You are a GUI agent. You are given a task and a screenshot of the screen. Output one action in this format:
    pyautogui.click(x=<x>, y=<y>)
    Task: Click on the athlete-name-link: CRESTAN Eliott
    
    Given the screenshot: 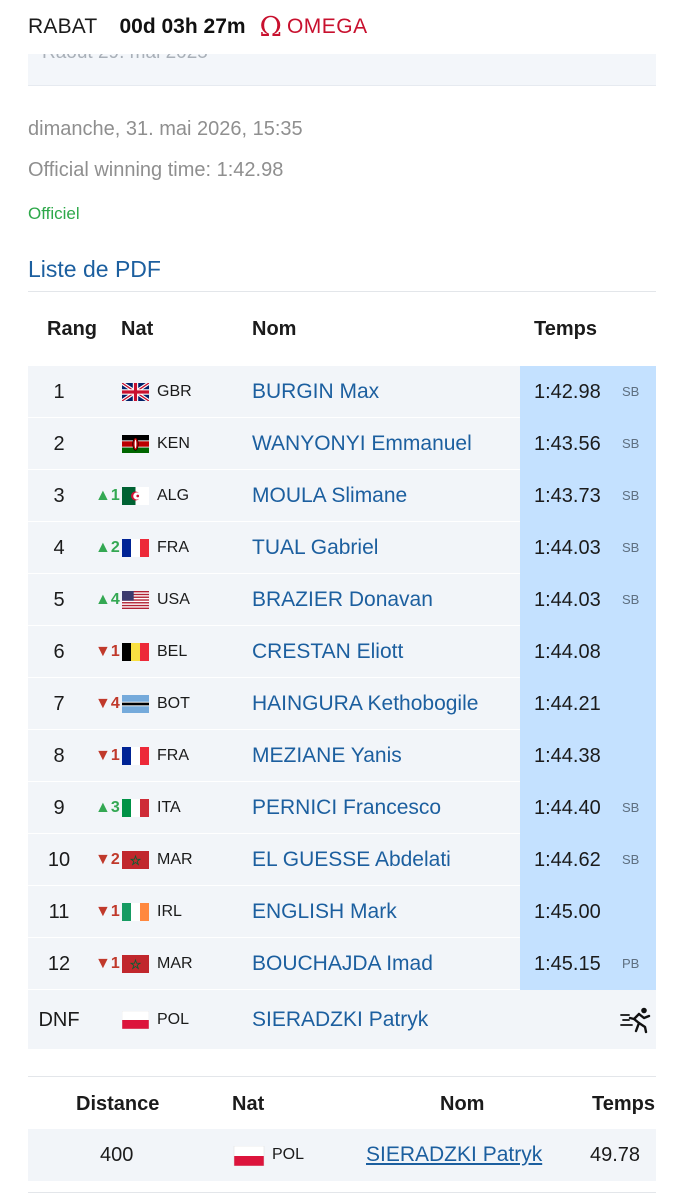 What is the action you would take?
    pyautogui.click(x=328, y=651)
    